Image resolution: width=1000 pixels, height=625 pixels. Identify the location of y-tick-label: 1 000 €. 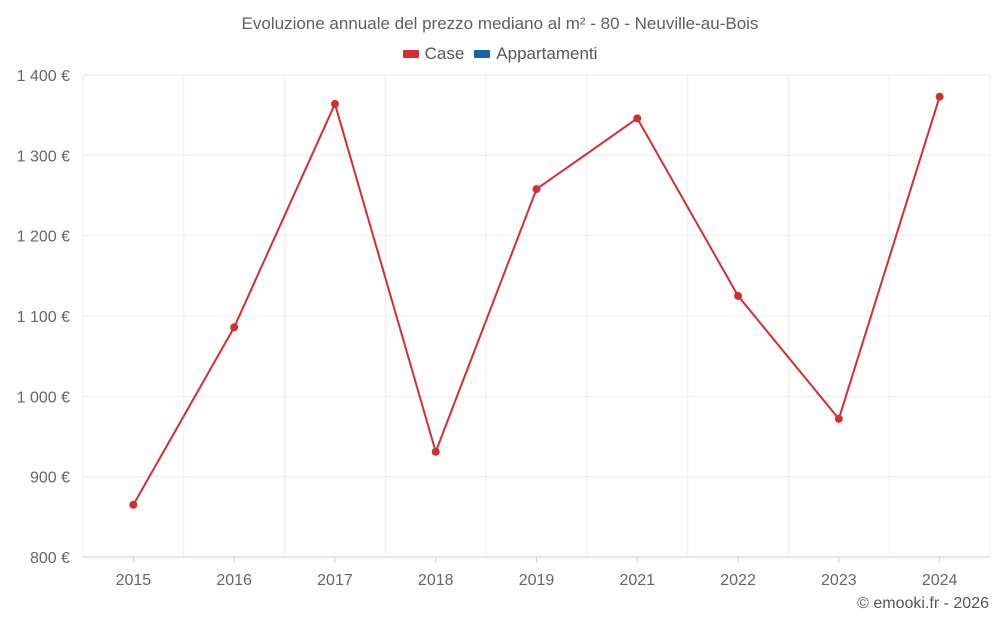
(43, 397).